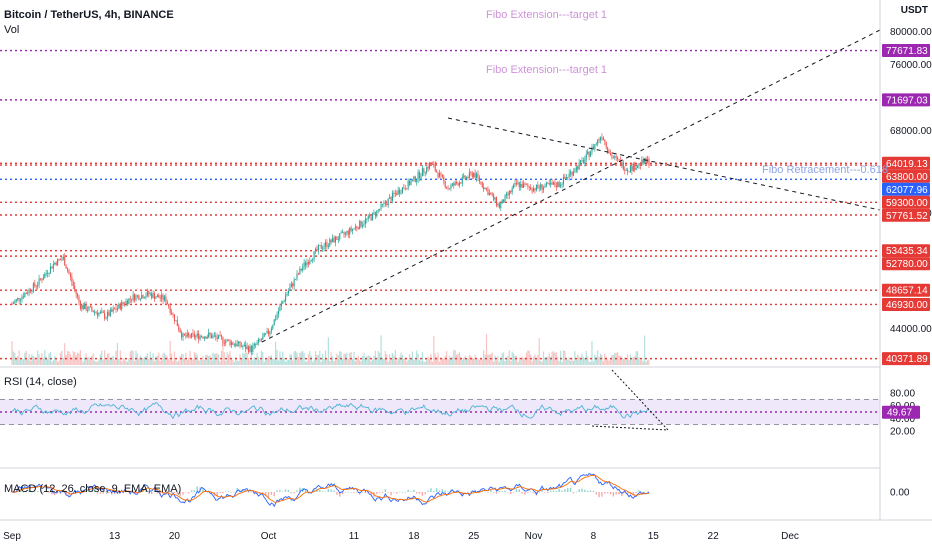  I want to click on rsi-line, so click(330, 410).